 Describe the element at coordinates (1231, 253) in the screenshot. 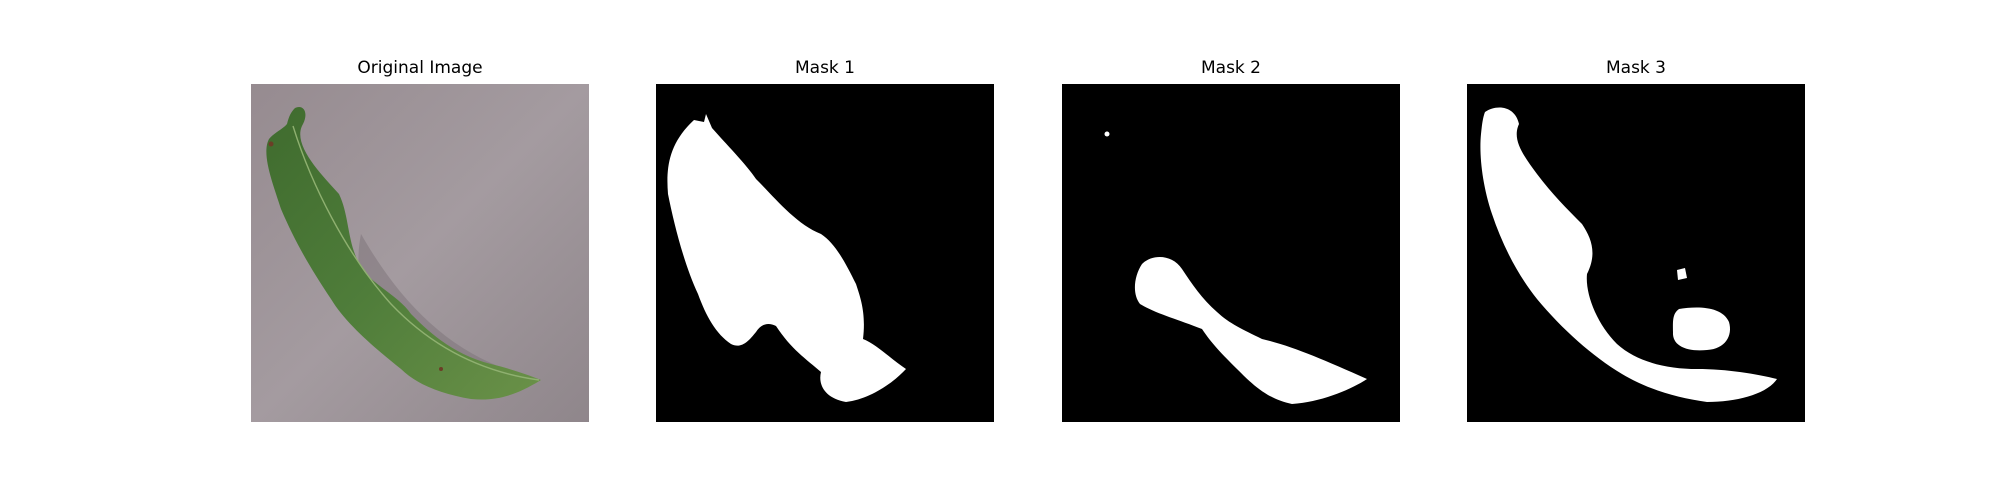

I see `mask-2-image` at that location.